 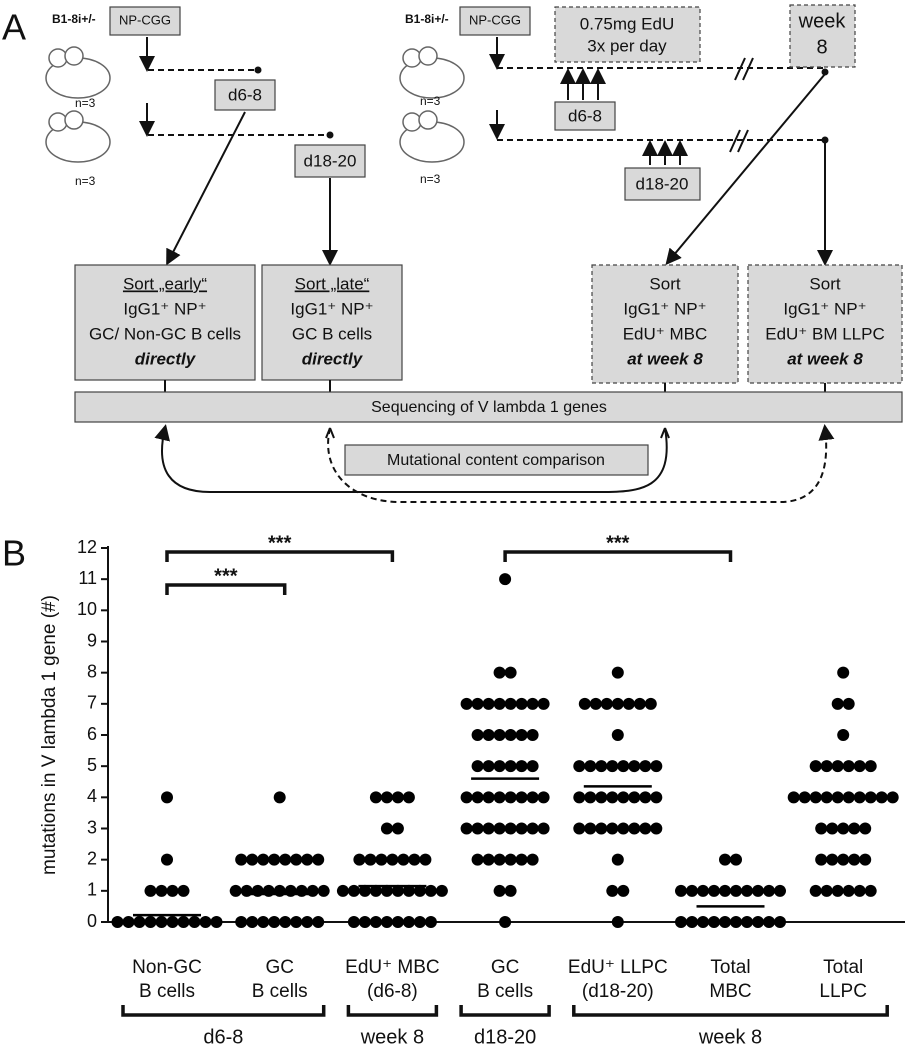 I want to click on immunization: NP-CGG, so click(x=495, y=19).